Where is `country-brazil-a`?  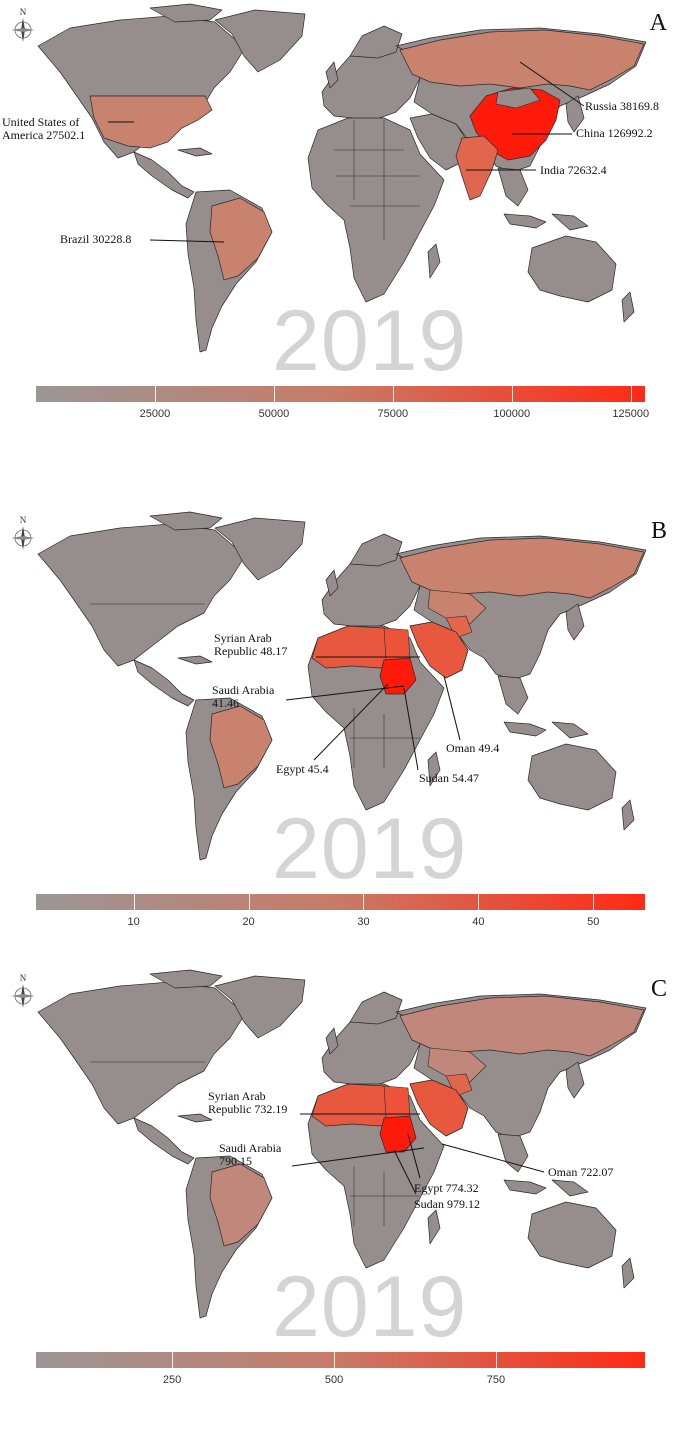 country-brazil-a is located at coordinates (241, 239).